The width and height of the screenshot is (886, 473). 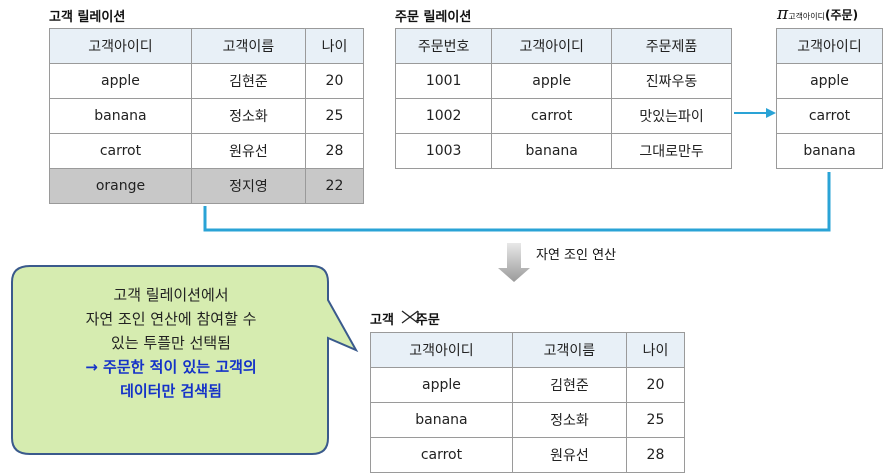 I want to click on table-cell: 1003, so click(x=443, y=151).